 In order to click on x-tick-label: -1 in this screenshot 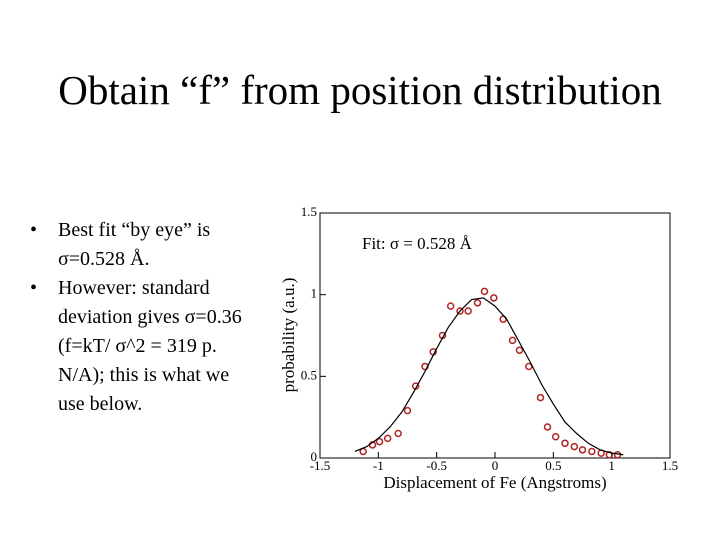, I will do `click(378, 465)`.